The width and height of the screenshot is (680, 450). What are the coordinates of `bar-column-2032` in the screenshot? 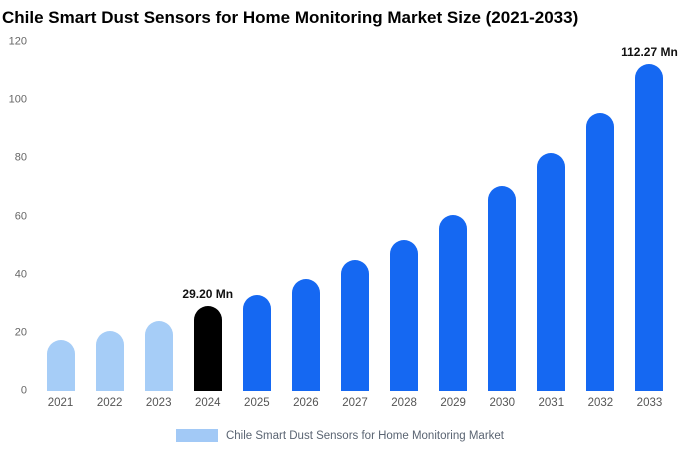 It's located at (600, 216).